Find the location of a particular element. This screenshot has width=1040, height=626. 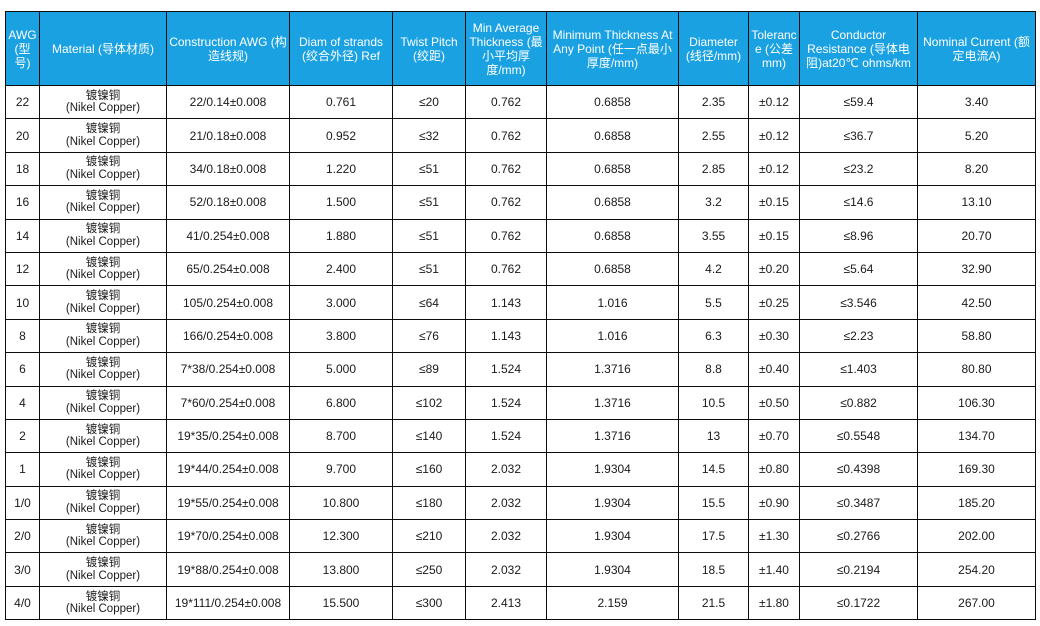

cell-awg: 8 is located at coordinates (22, 336).